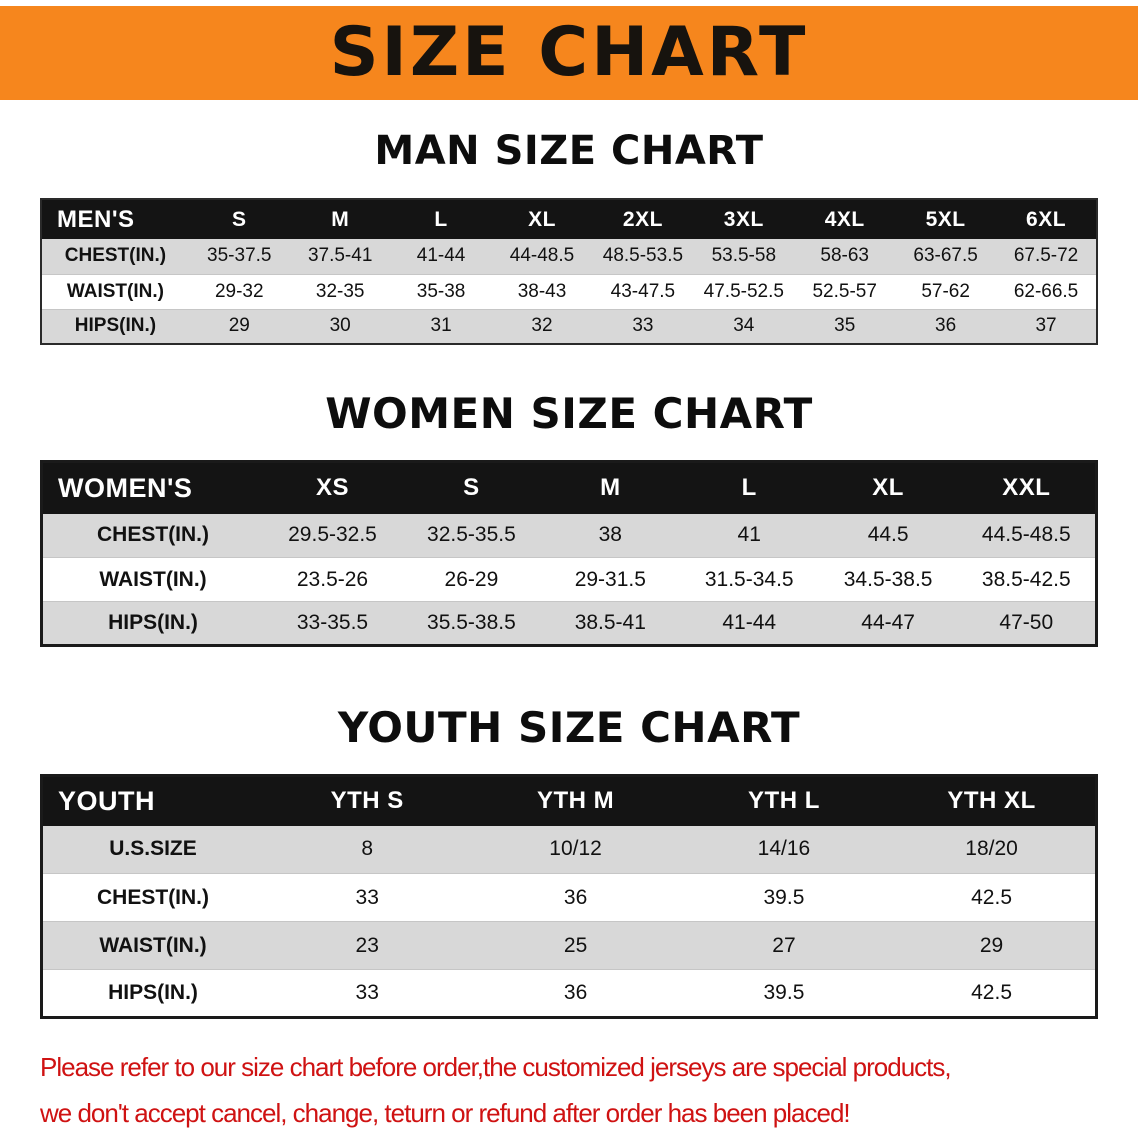 The image size is (1138, 1138). Describe the element at coordinates (749, 623) in the screenshot. I see `measure-value-cell: 41-44` at that location.